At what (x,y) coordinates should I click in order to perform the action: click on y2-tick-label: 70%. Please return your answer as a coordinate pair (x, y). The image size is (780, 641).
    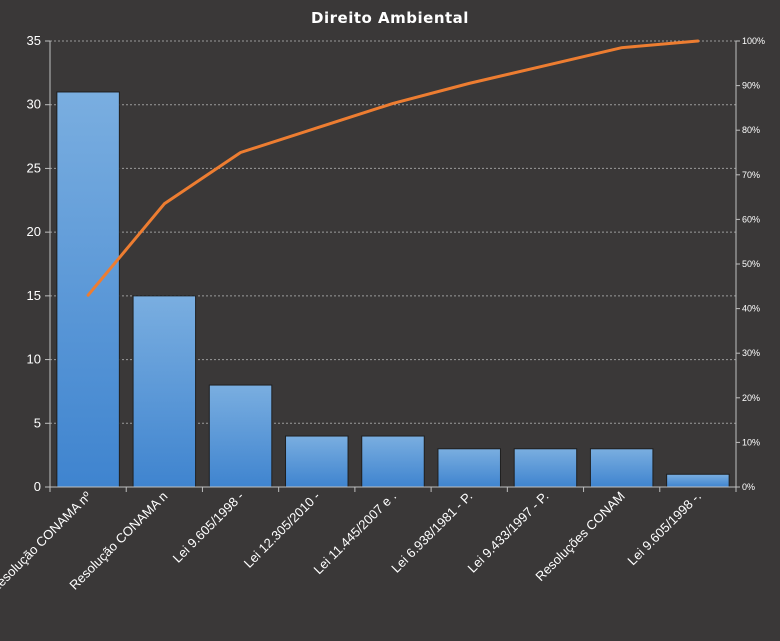
    Looking at the image, I should click on (751, 175).